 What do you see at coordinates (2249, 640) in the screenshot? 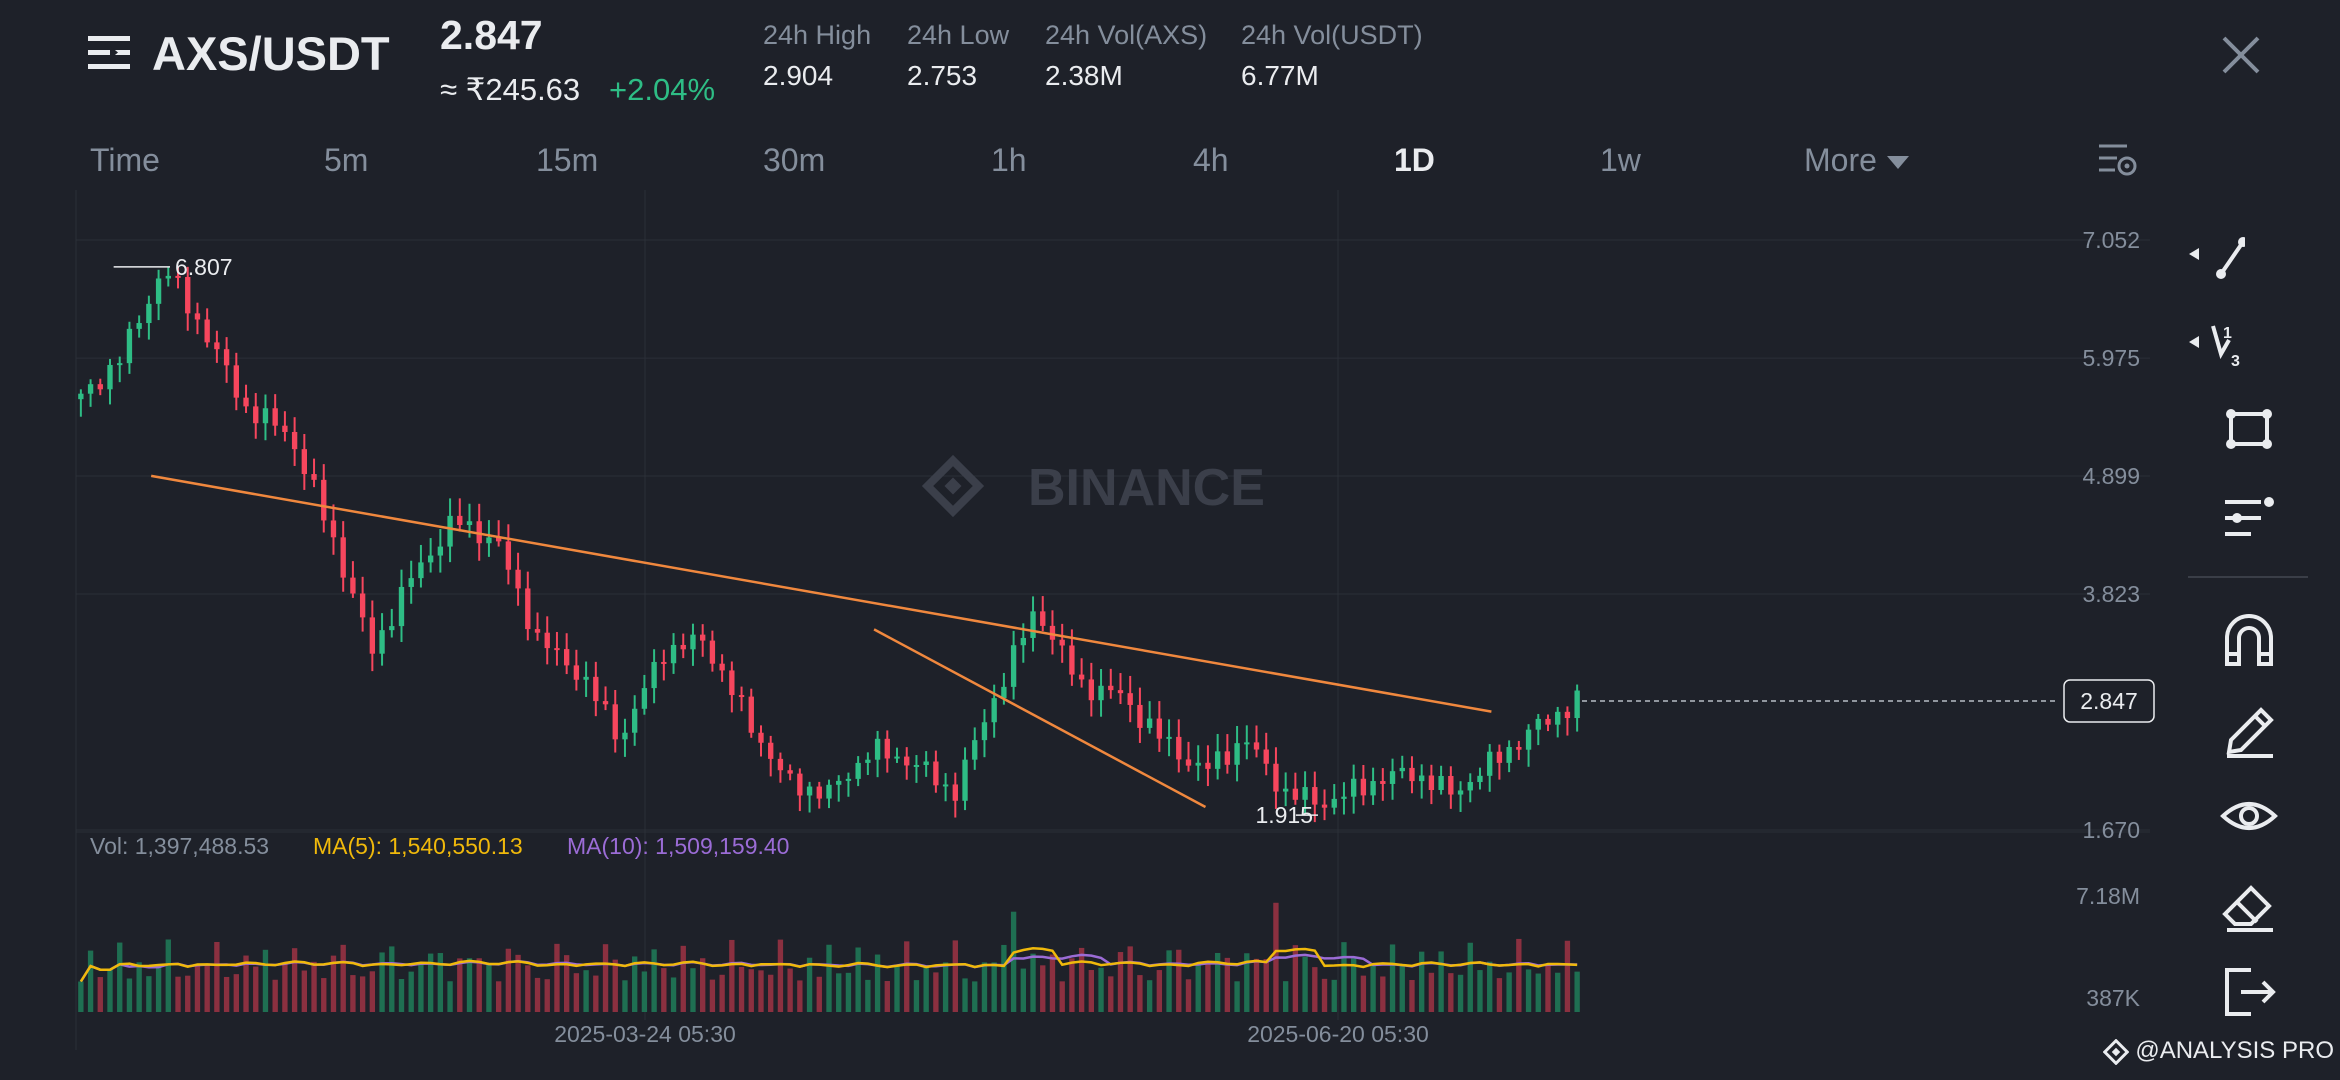
I see `magnet-icon` at bounding box center [2249, 640].